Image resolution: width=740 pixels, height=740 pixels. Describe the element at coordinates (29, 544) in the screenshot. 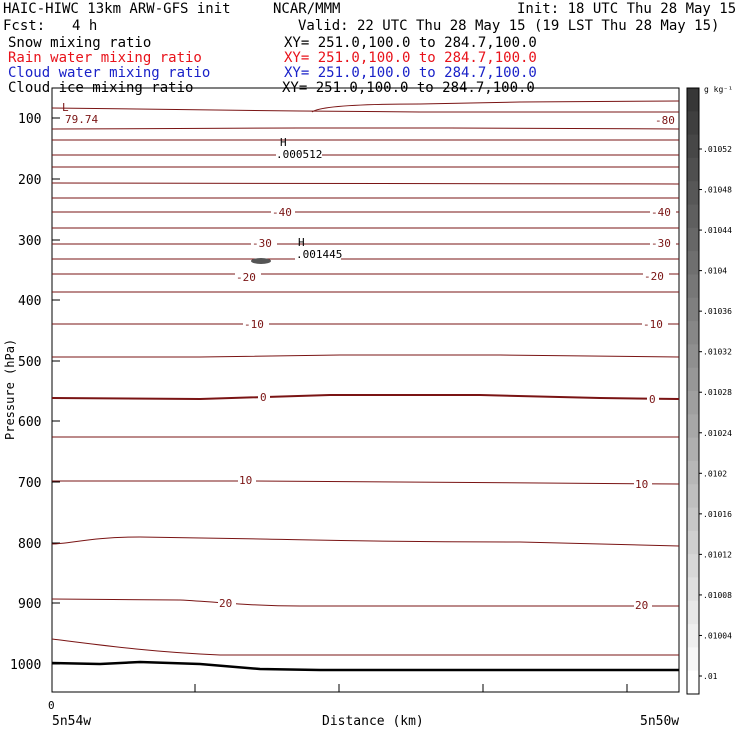

I see `y-tick-label: 800` at that location.